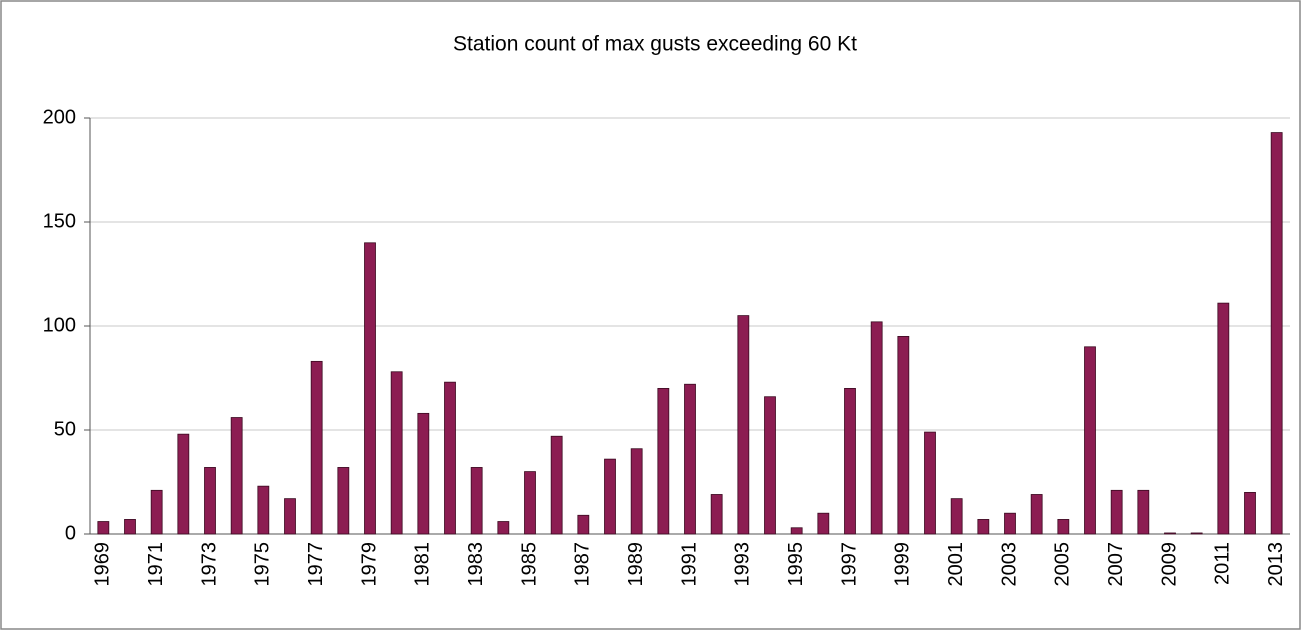 The width and height of the screenshot is (1301, 630). What do you see at coordinates (956, 564) in the screenshot?
I see `x-tick-label: 2001` at bounding box center [956, 564].